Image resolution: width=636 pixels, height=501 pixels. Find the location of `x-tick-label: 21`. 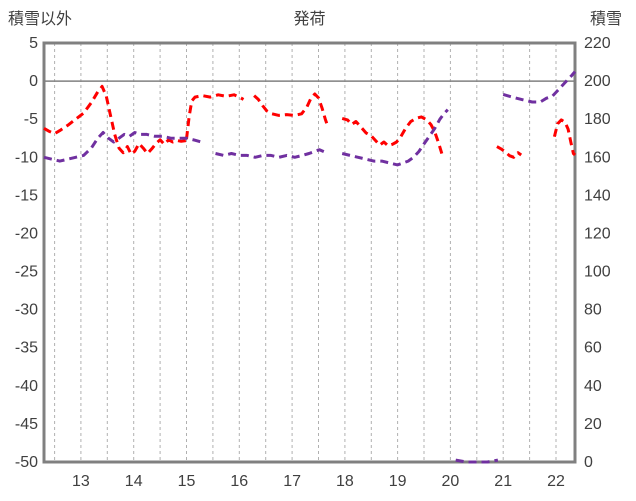

x-tick-label: 21 is located at coordinates (503, 481).